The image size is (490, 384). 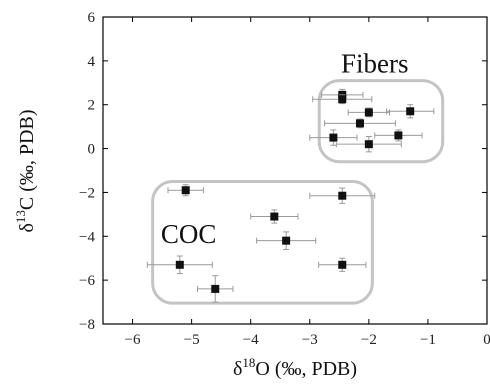 What do you see at coordinates (92, 150) in the screenshot?
I see `y-tick-label: 0` at bounding box center [92, 150].